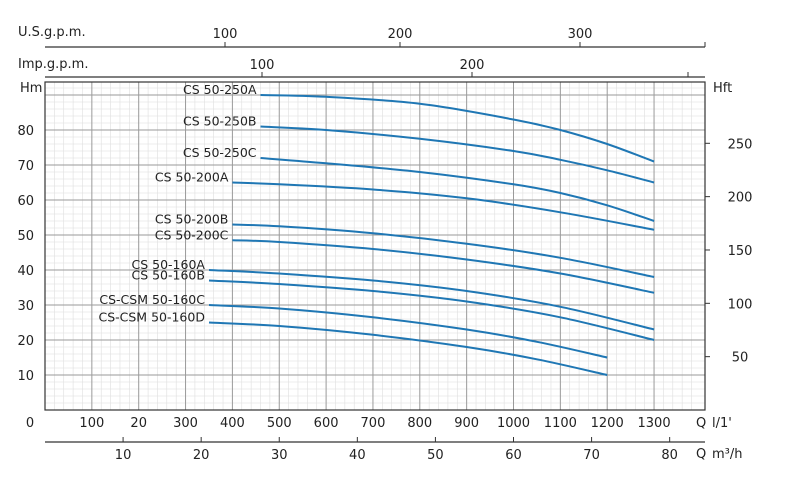 The width and height of the screenshot is (800, 500). Describe the element at coordinates (25, 306) in the screenshot. I see `left-tick-label: 30` at that location.